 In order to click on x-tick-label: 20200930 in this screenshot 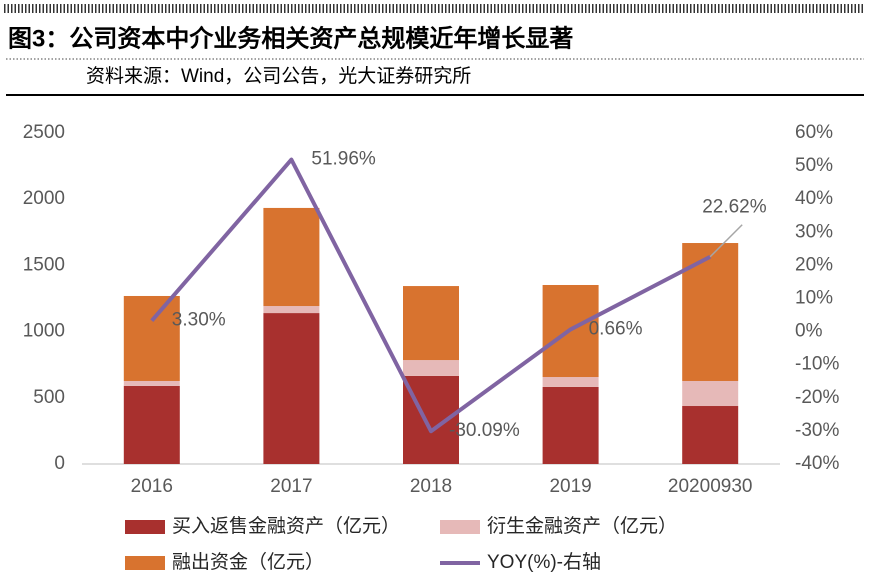, I will do `click(710, 486)`.